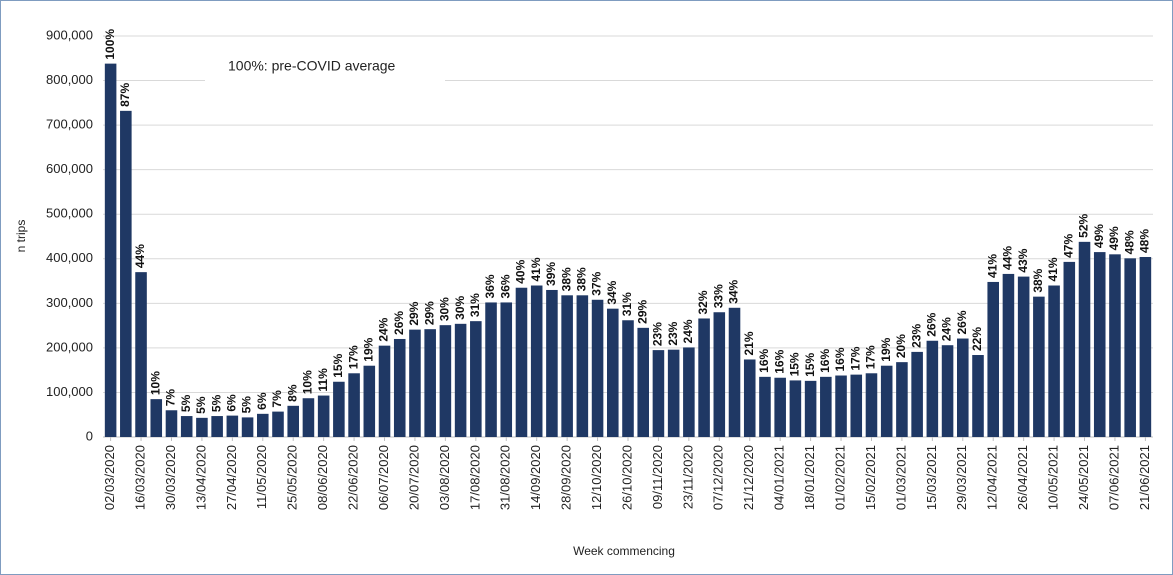  Describe the element at coordinates (703, 302) in the screenshot. I see `value-label: 32%` at that location.